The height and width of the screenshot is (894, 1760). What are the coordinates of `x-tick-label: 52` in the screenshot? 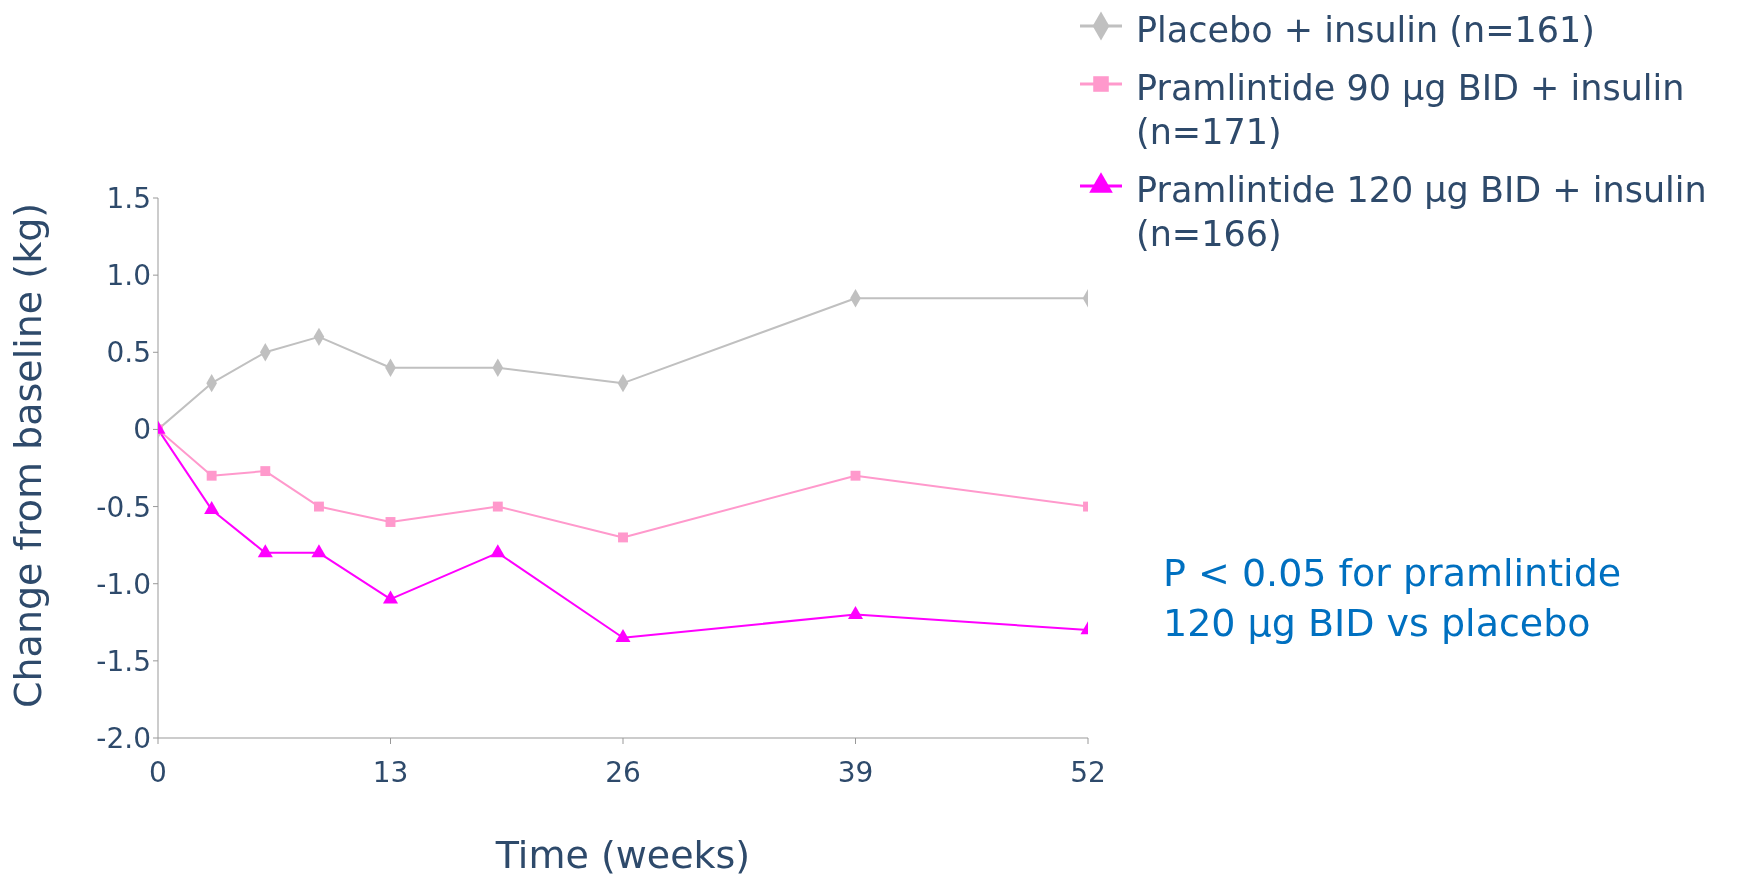 It's located at (1088, 772).